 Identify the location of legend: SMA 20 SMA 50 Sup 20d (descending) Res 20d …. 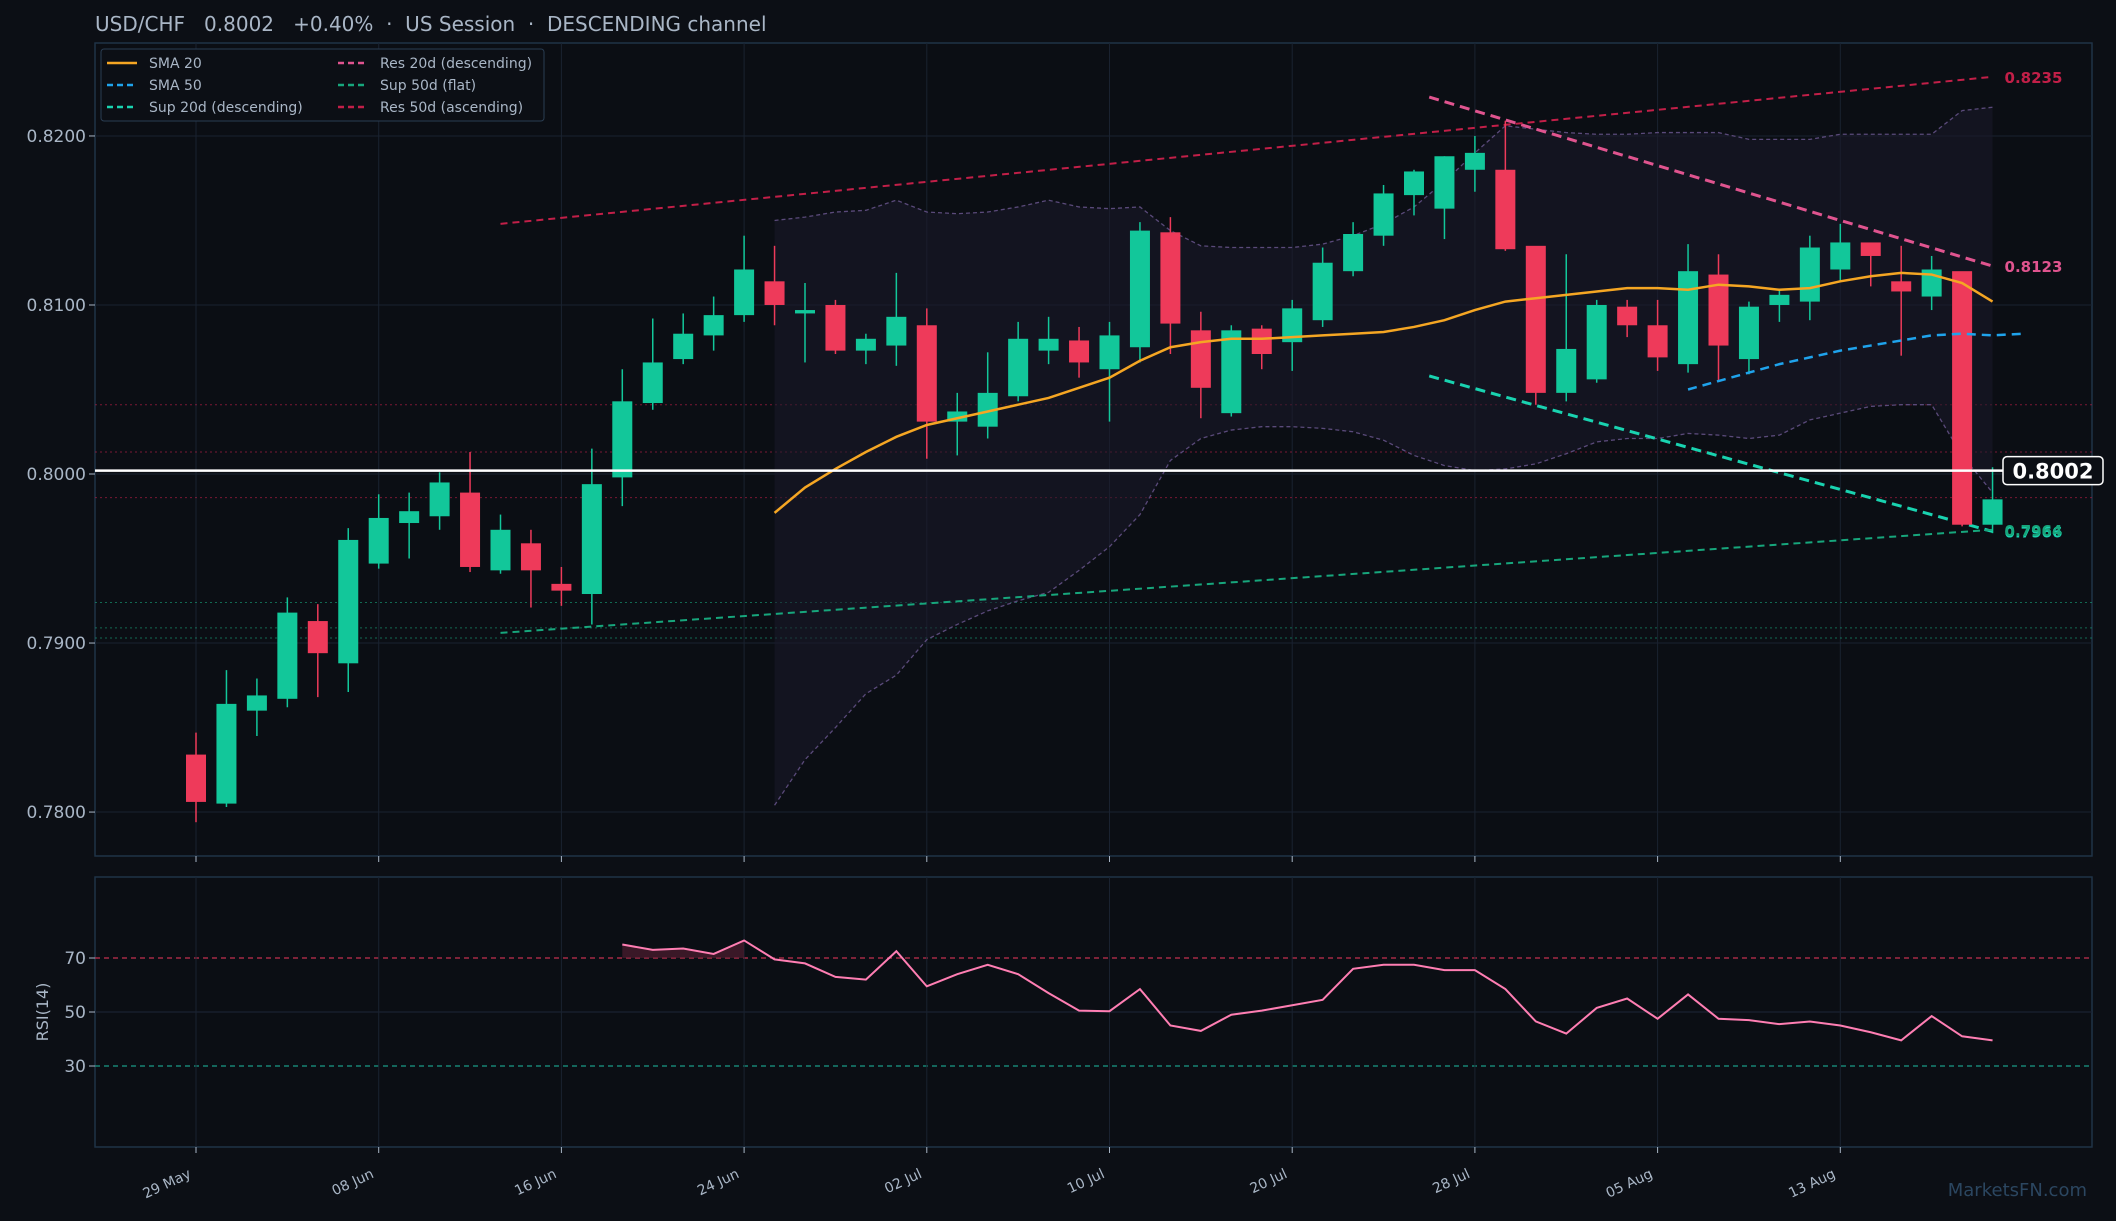
(322, 85).